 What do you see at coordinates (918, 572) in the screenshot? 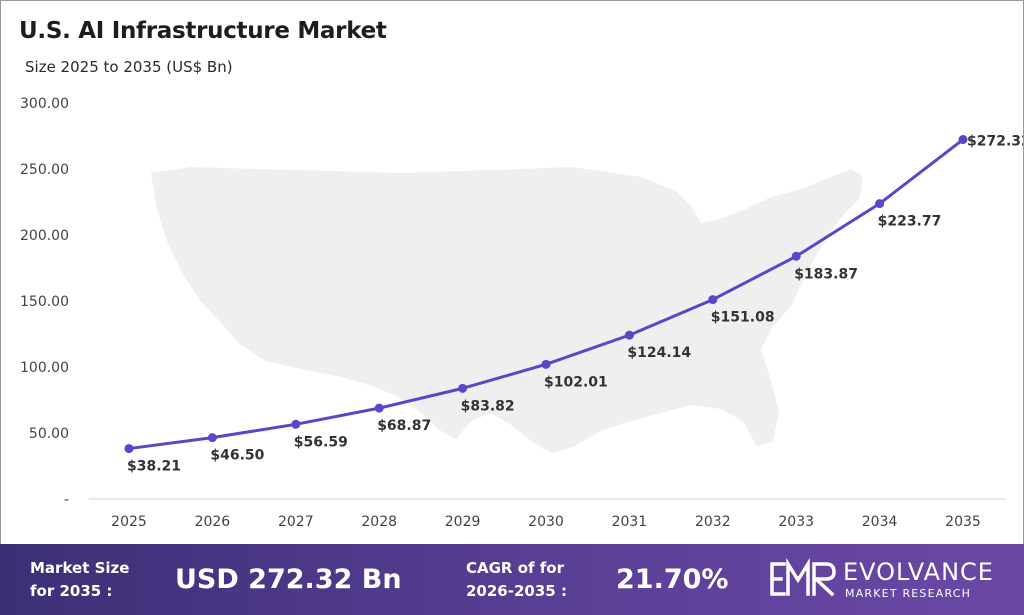
I see `brand-name: EVOLVANCE` at bounding box center [918, 572].